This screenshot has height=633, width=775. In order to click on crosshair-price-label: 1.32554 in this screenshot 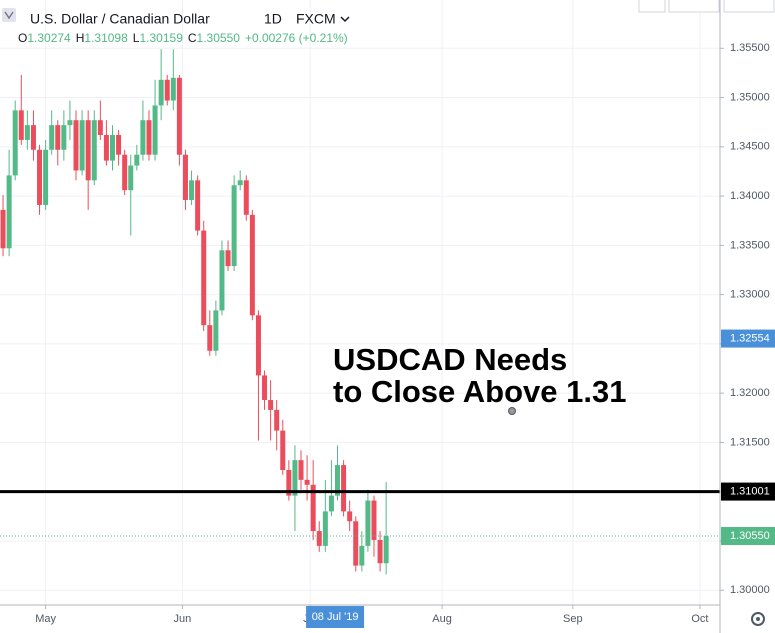, I will do `click(750, 338)`.